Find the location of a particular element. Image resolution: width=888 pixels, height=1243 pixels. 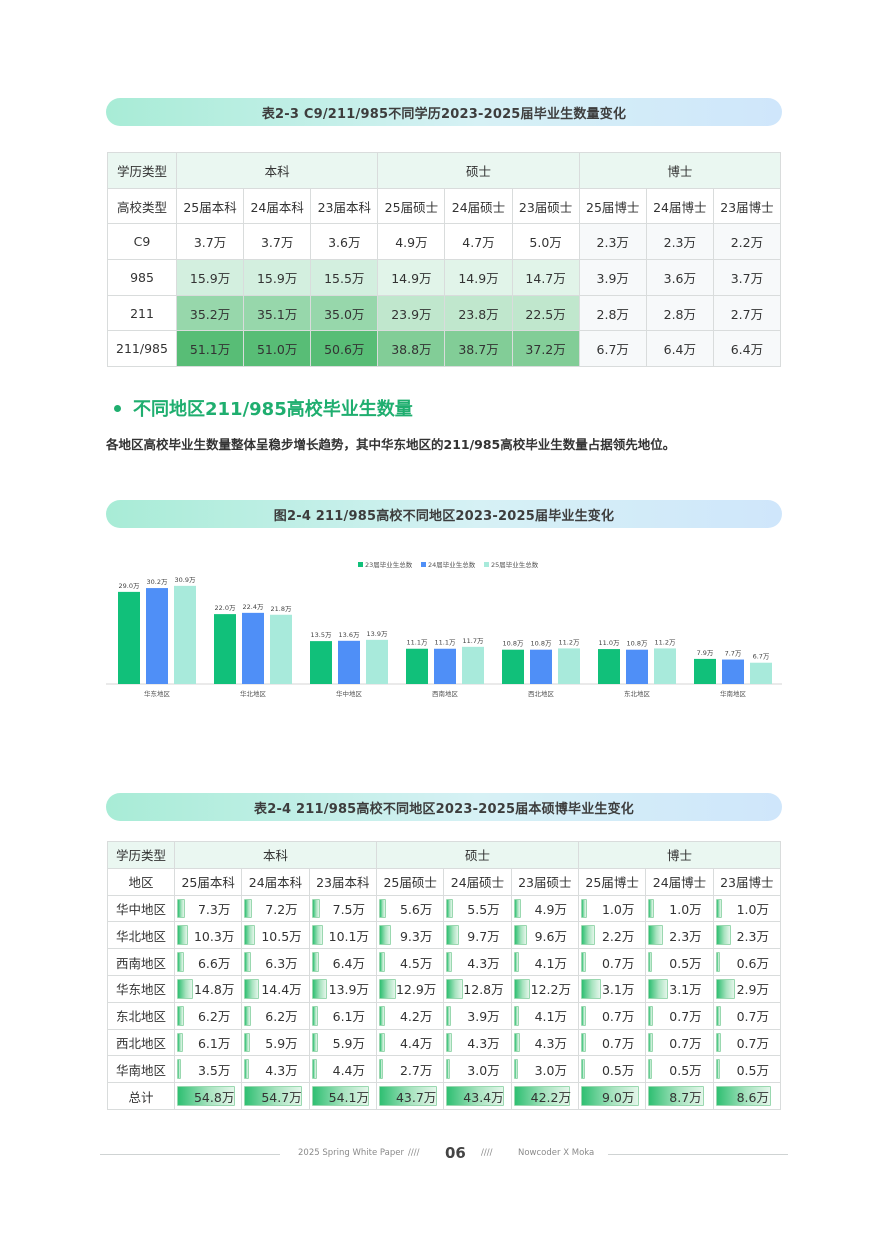

table-cell: 6.3万 is located at coordinates (275, 962).